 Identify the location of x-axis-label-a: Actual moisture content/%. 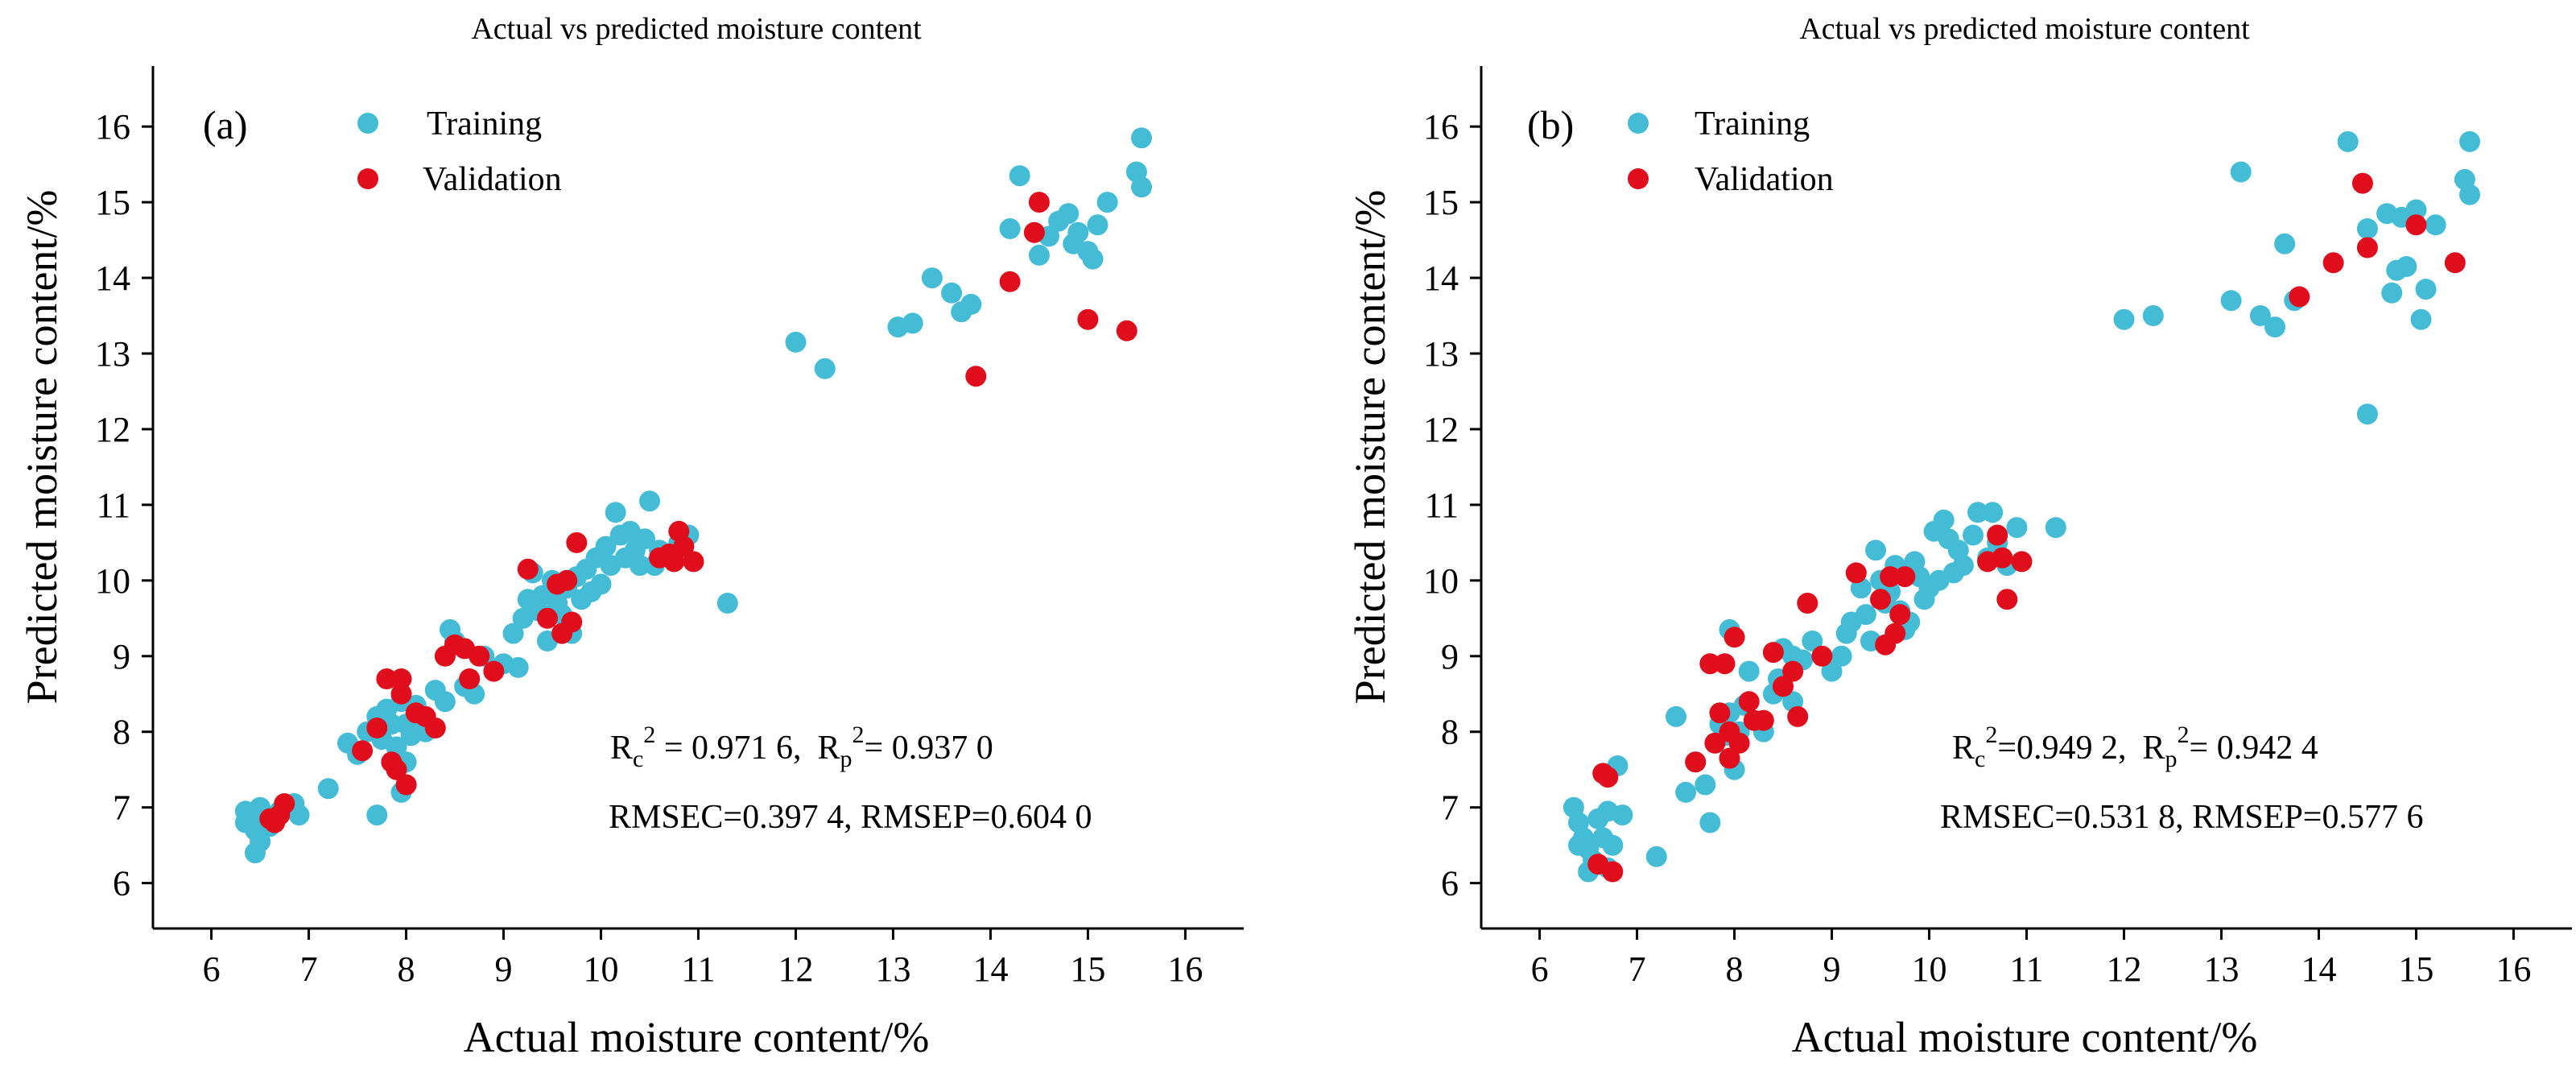
(697, 1037).